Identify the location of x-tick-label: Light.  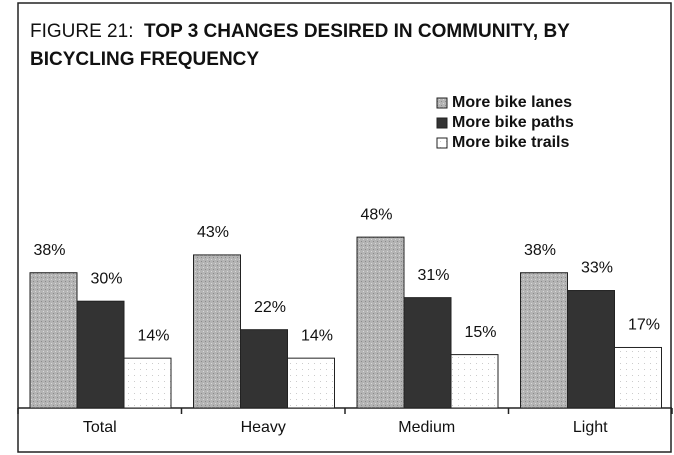
(590, 427).